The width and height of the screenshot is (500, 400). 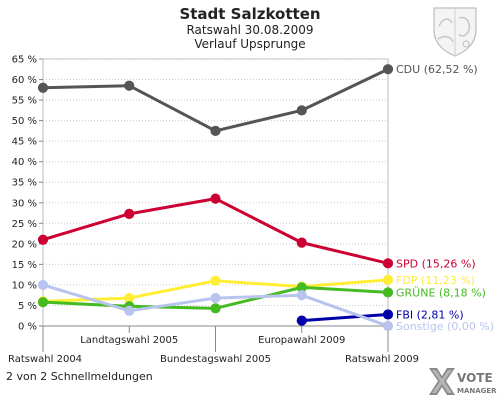 I want to click on series-spd, so click(x=215, y=231).